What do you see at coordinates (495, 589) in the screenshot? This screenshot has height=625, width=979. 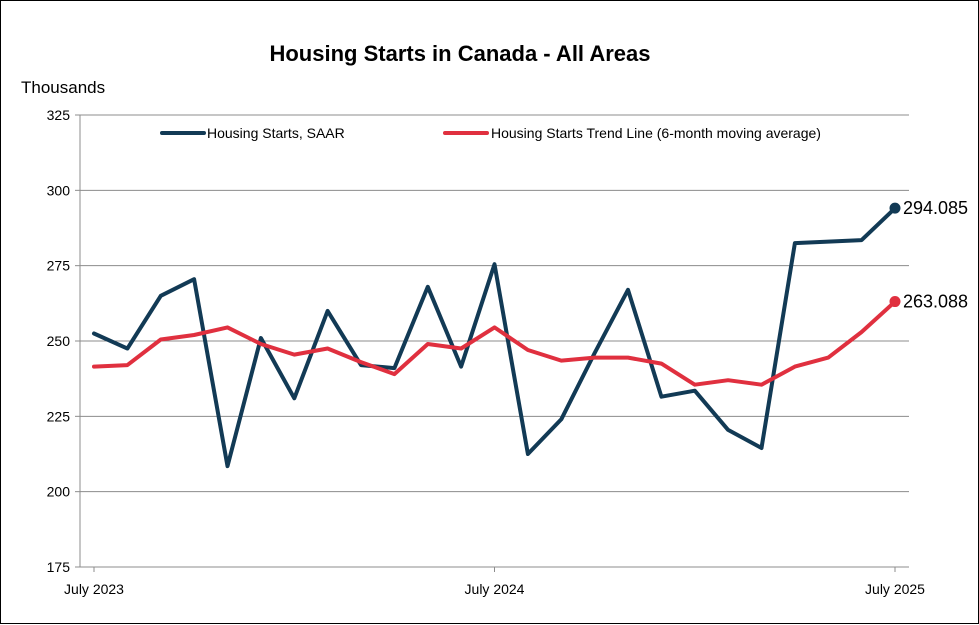 I see `x-tick-label: July 2024` at bounding box center [495, 589].